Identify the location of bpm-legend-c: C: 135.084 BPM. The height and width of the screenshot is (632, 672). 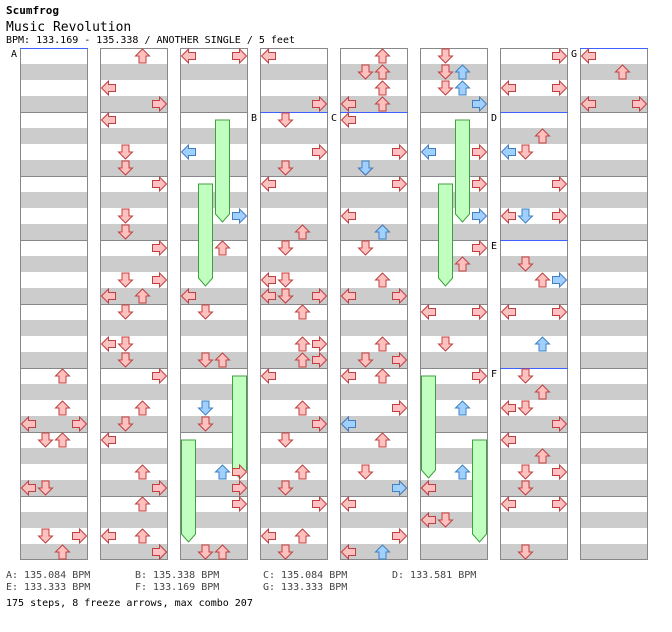
(305, 575).